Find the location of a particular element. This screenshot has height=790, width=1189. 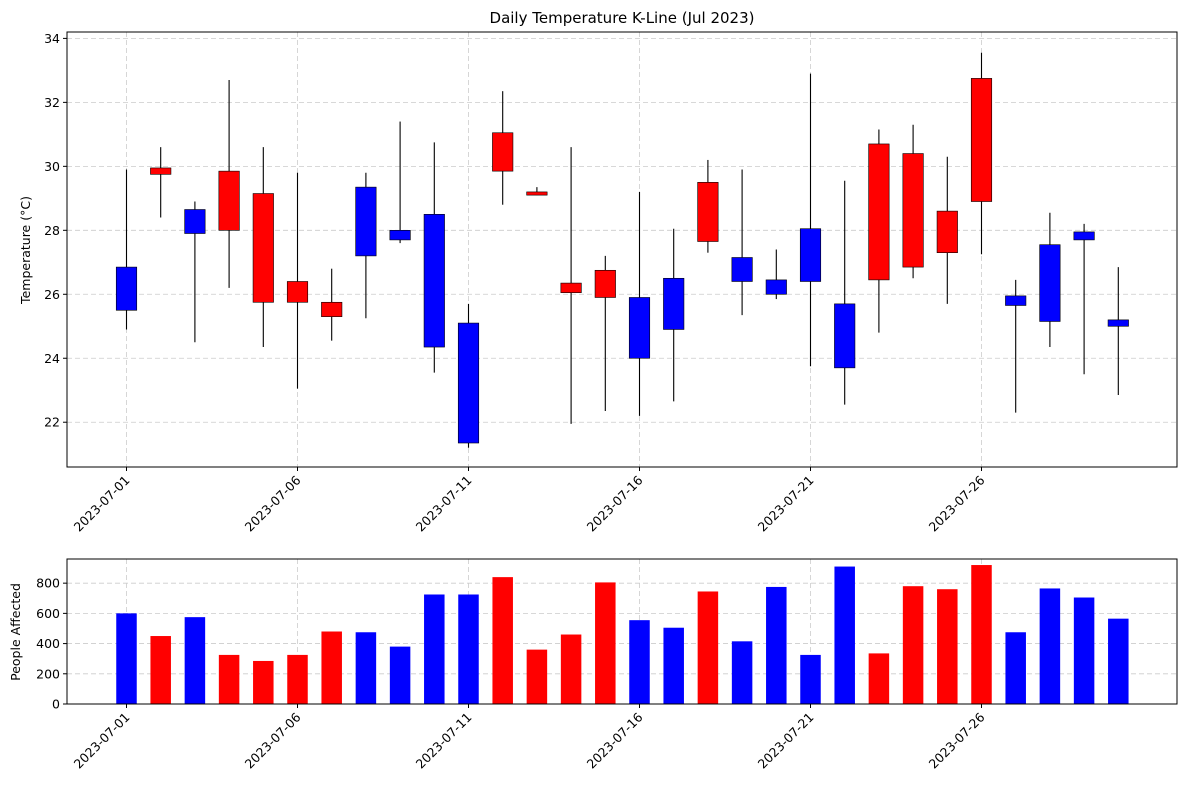

temperature-y-tick-label: 22 is located at coordinates (52, 422).